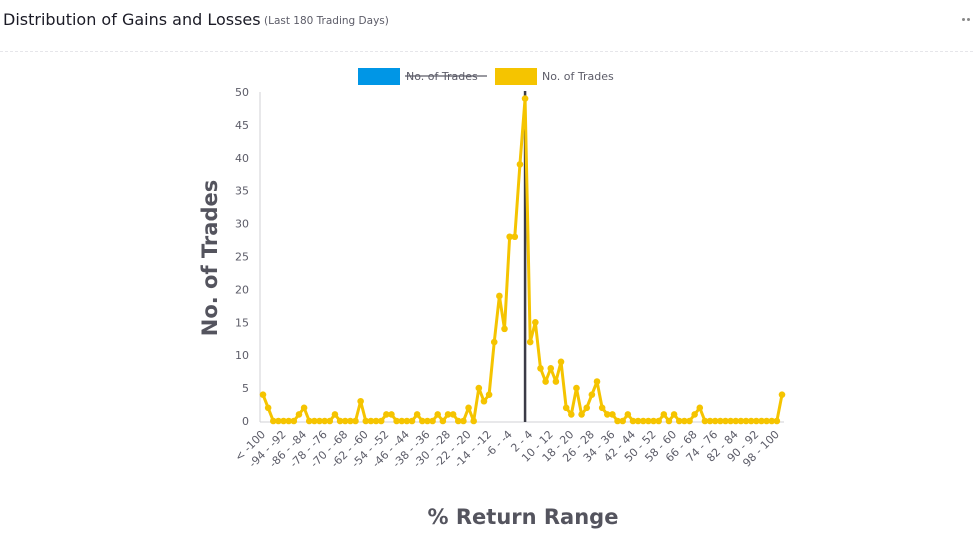  What do you see at coordinates (516, 76) in the screenshot?
I see `legend-swatch-yellow` at bounding box center [516, 76].